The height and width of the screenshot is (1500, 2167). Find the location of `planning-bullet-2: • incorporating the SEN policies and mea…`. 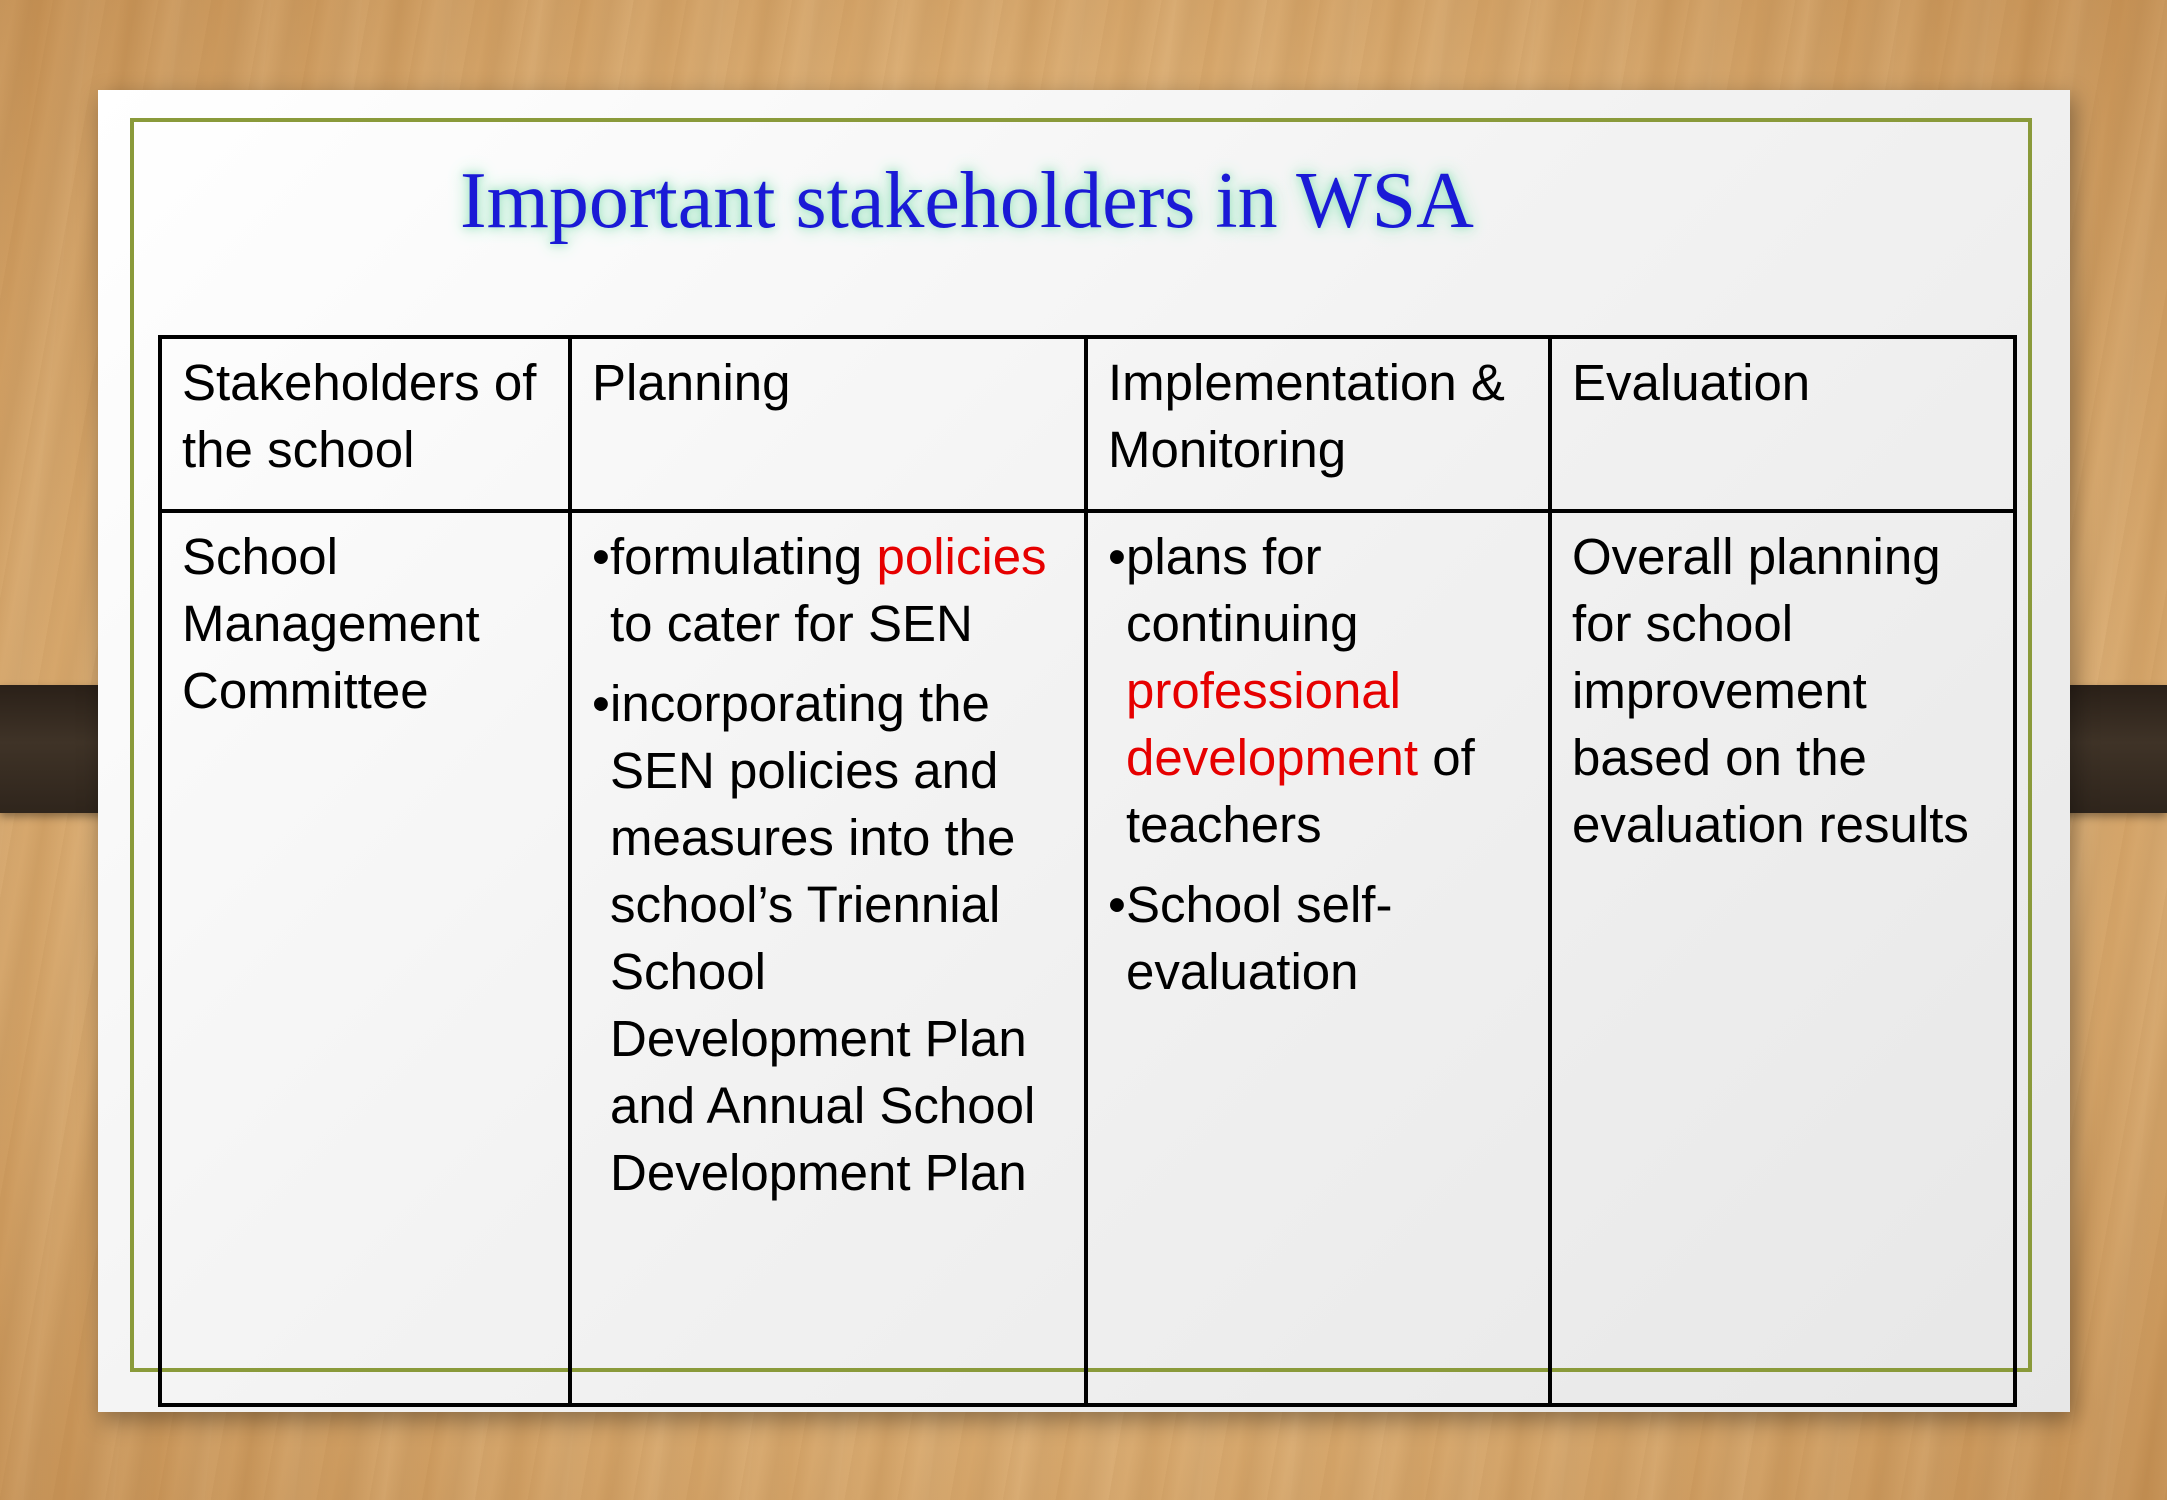

planning-bullet-2: • incorporating the SEN policies and mea… is located at coordinates (828, 938).